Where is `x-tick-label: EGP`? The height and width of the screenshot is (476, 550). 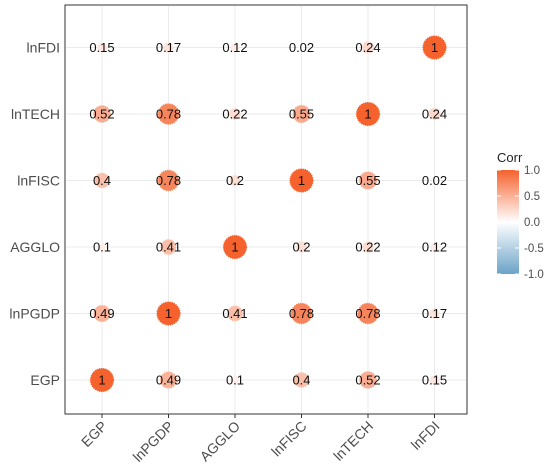 x-tick-label: EGP is located at coordinates (94, 434).